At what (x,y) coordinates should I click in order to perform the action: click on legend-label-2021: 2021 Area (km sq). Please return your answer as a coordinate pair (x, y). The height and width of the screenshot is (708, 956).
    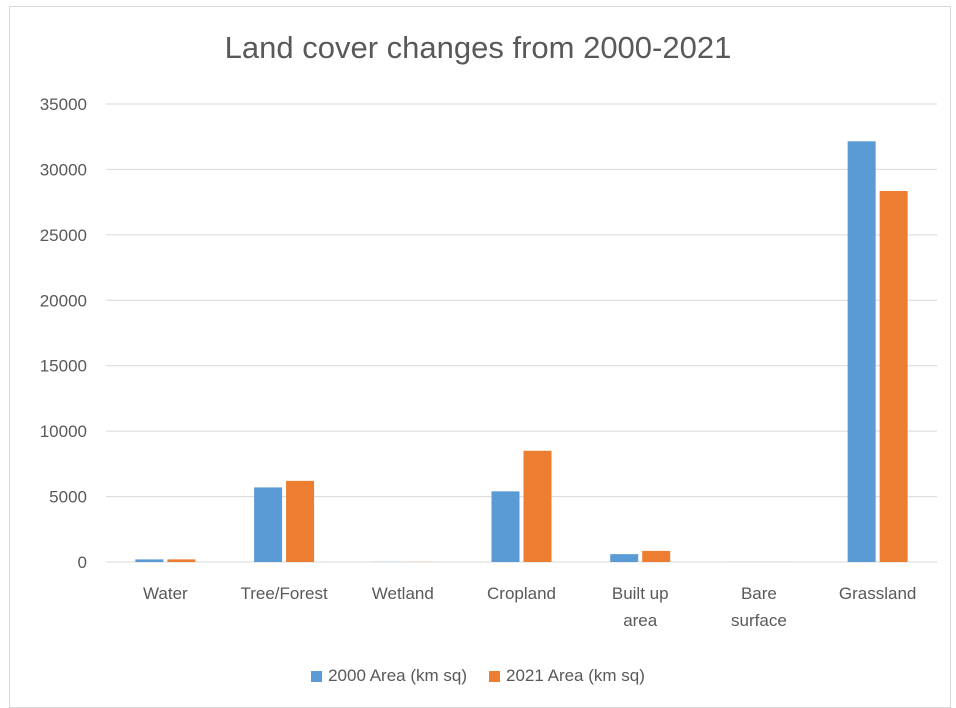
    Looking at the image, I should click on (575, 676).